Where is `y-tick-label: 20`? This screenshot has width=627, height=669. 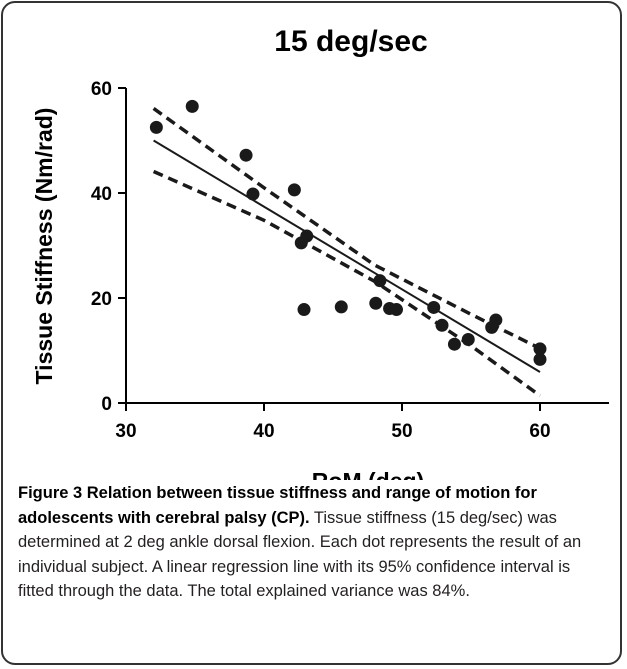 y-tick-label: 20 is located at coordinates (101, 299).